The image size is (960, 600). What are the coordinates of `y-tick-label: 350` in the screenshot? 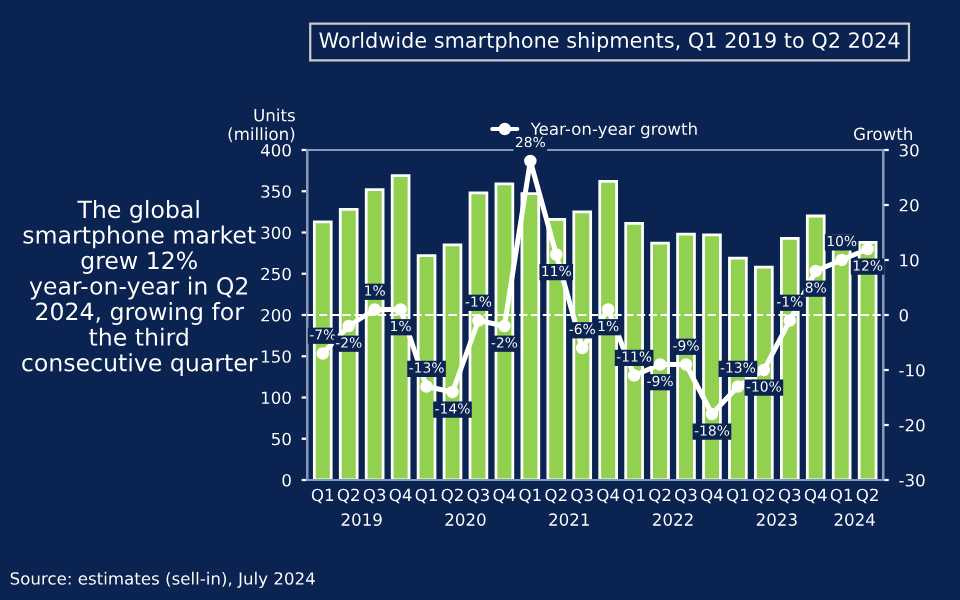 It's located at (276, 191).